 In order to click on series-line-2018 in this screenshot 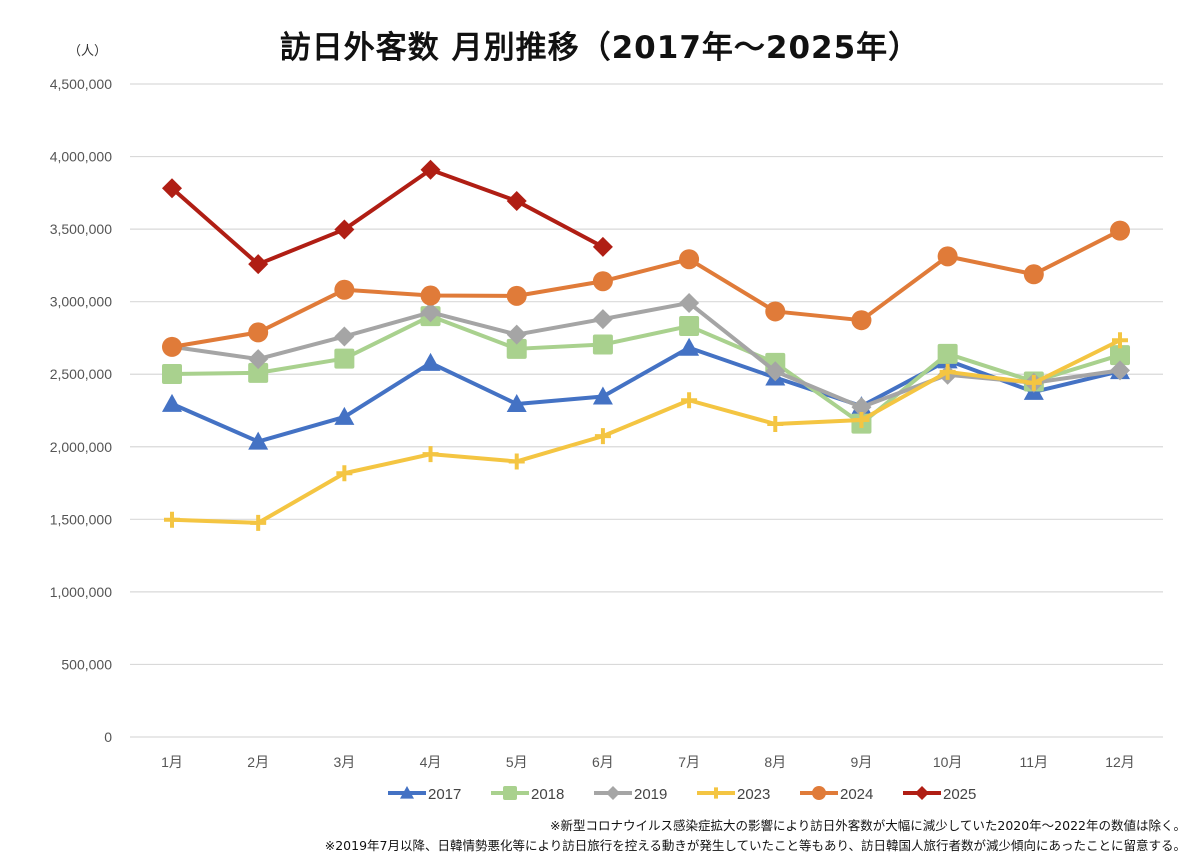, I will do `click(646, 370)`.